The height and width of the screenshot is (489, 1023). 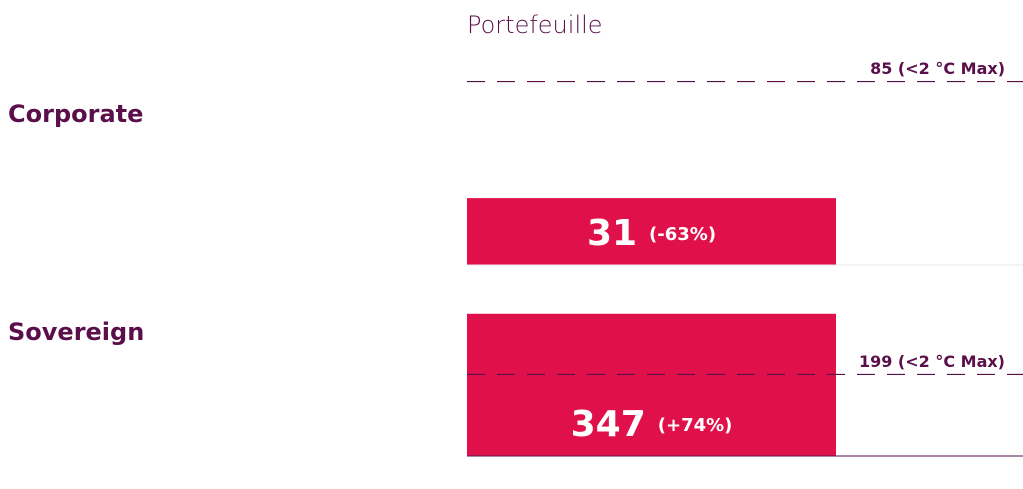 I want to click on value-label: 347 (+74%), so click(x=652, y=424).